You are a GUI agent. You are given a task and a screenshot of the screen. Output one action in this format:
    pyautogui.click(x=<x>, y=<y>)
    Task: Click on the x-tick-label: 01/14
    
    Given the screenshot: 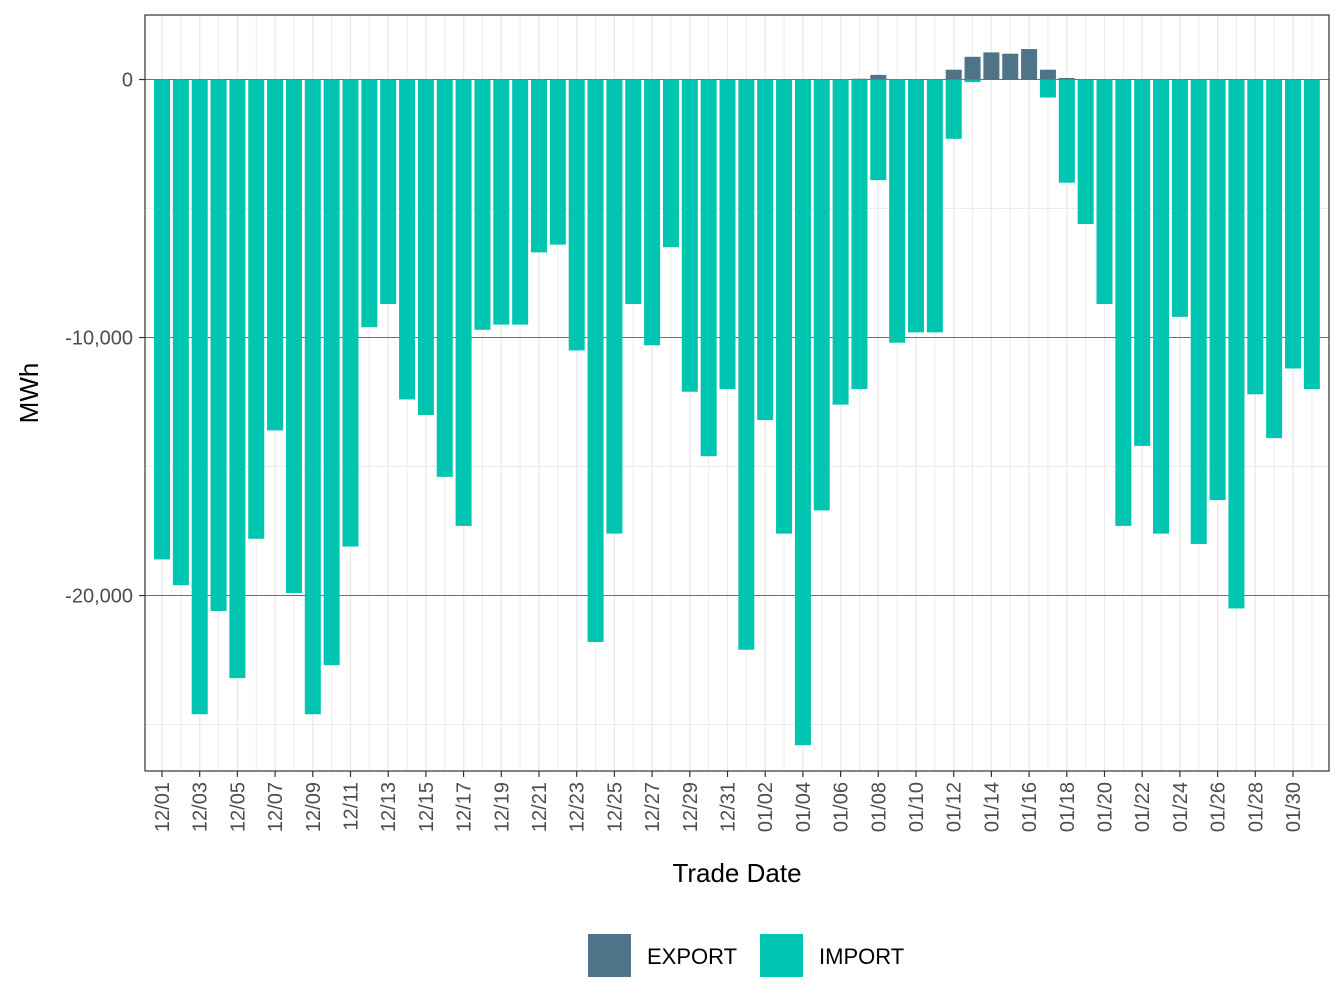 What is the action you would take?
    pyautogui.click(x=992, y=807)
    